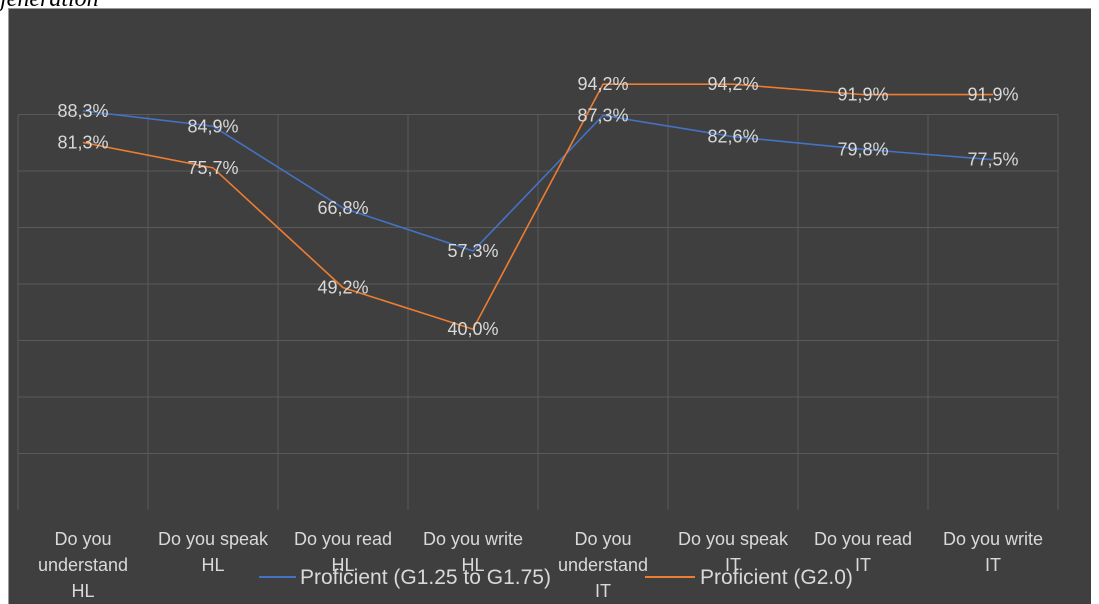  Describe the element at coordinates (472, 251) in the screenshot. I see `data-label: 57,3%` at that location.